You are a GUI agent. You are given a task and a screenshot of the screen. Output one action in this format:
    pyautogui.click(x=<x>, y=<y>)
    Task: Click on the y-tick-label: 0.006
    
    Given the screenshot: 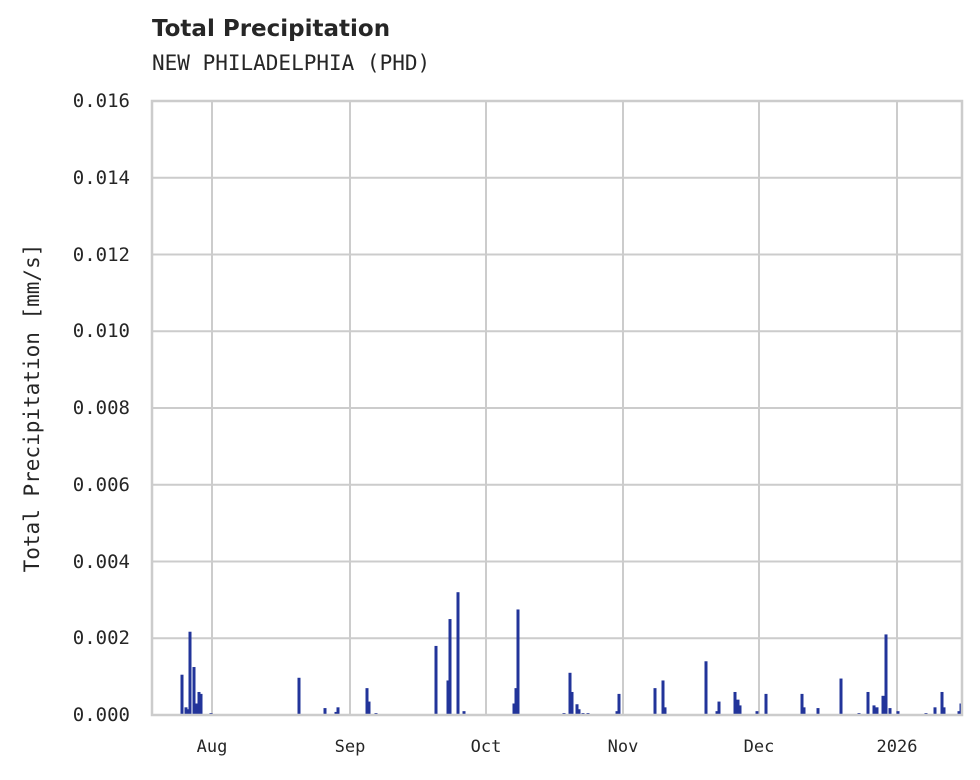 What is the action you would take?
    pyautogui.click(x=101, y=484)
    